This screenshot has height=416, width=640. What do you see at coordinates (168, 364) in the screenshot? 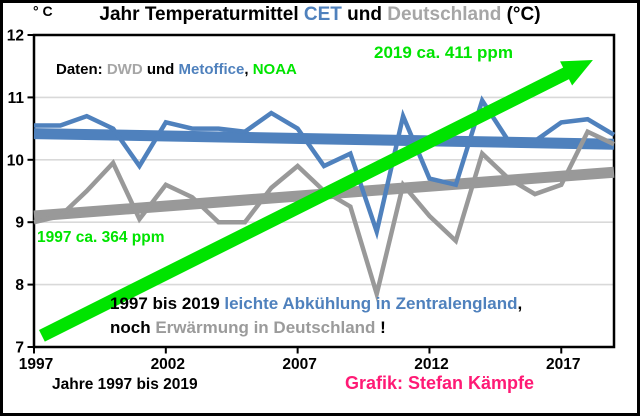
I see `x-tick-label: 2002` at bounding box center [168, 364].